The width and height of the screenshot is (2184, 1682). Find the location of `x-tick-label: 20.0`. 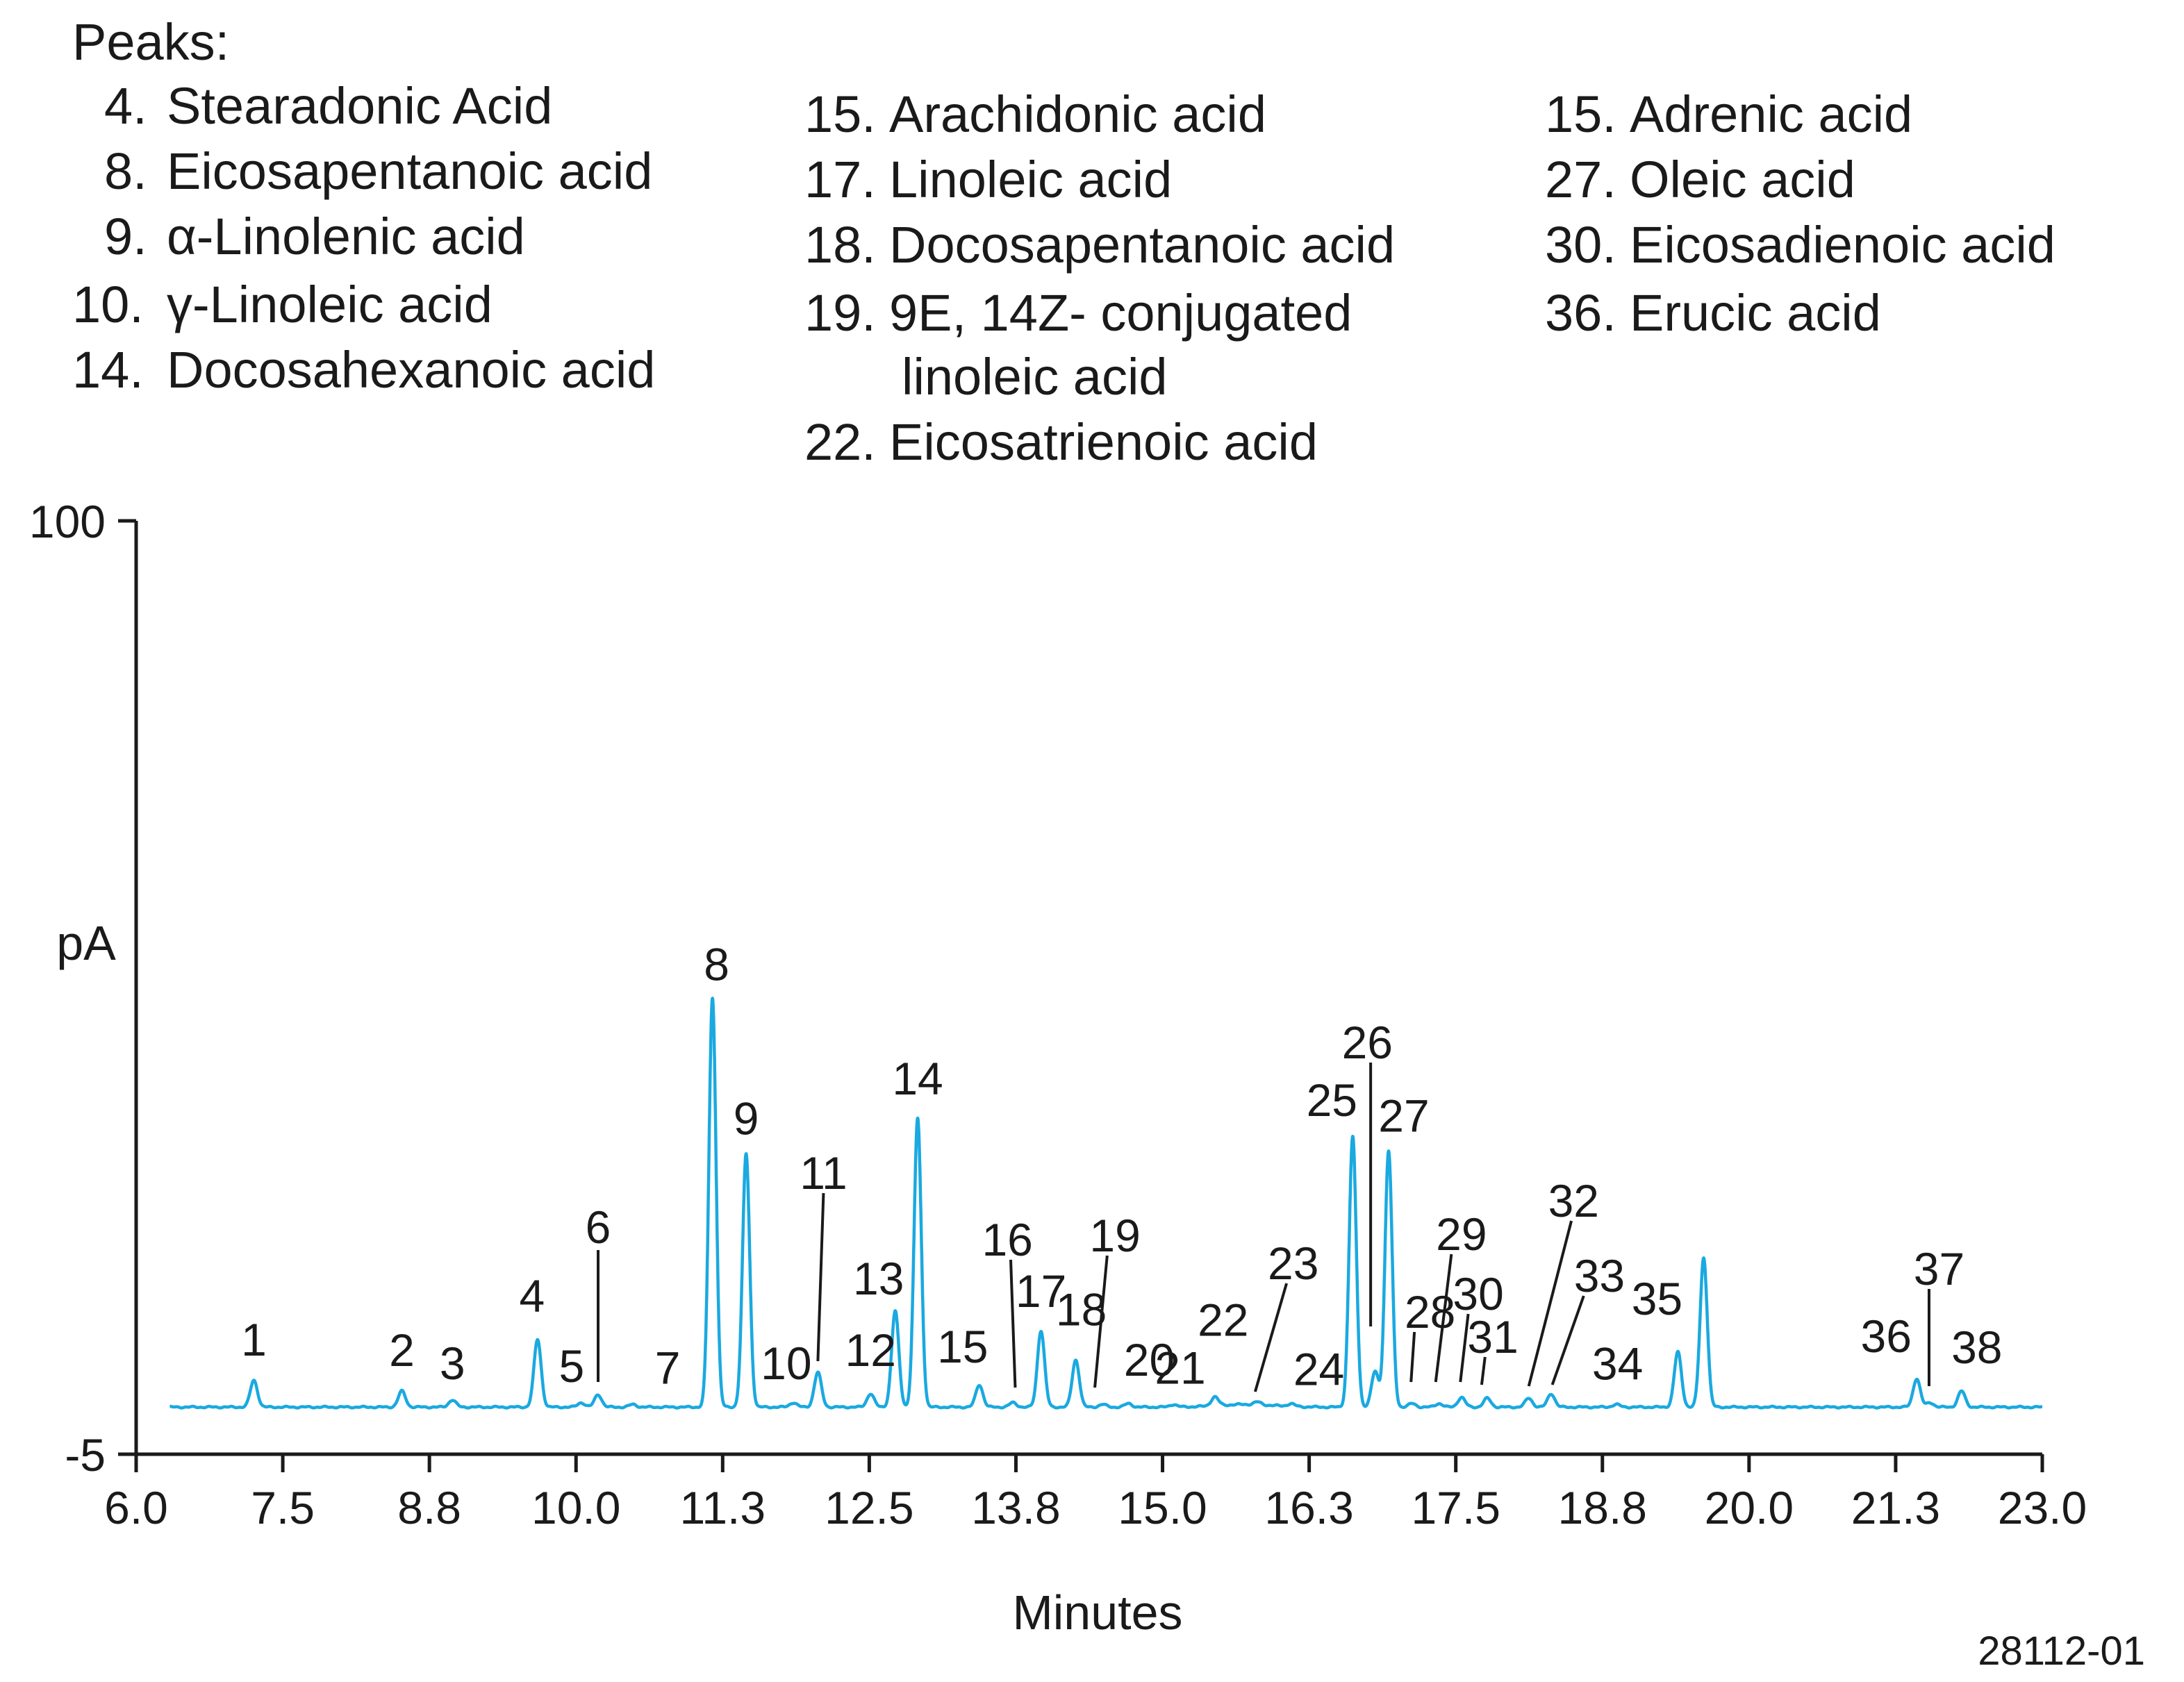

x-tick-label: 20.0 is located at coordinates (1749, 1507).